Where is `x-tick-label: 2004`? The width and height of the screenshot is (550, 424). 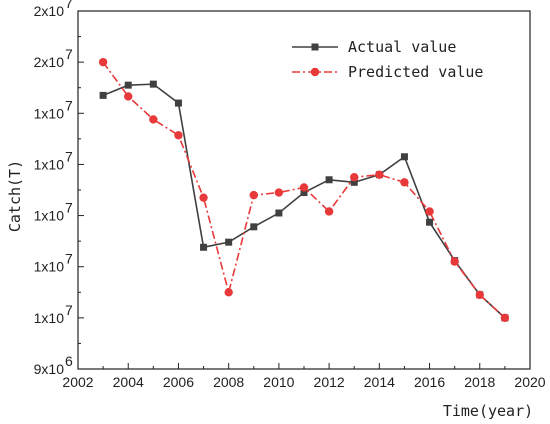 x-tick-label: 2004 is located at coordinates (128, 382).